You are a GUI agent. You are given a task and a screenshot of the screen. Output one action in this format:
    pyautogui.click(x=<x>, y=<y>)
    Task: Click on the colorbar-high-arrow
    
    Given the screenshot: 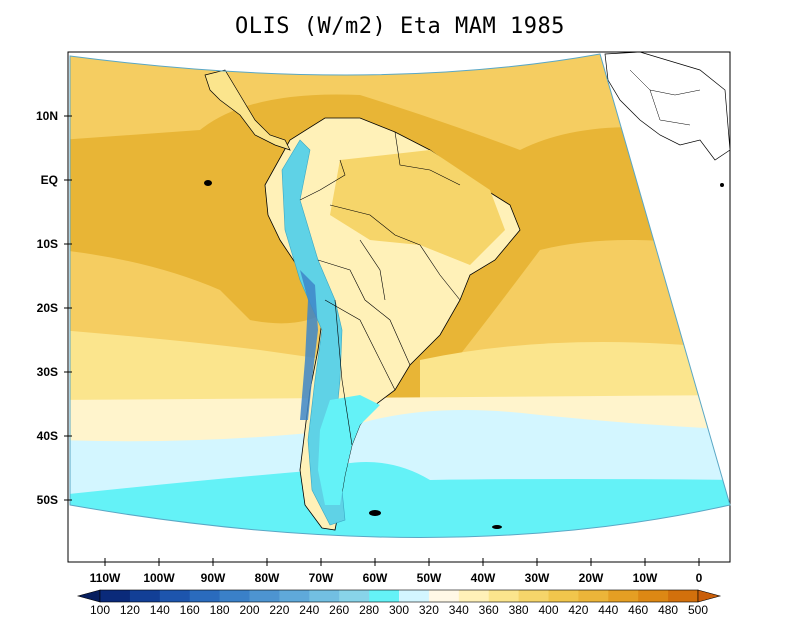 What is the action you would take?
    pyautogui.click(x=709, y=596)
    